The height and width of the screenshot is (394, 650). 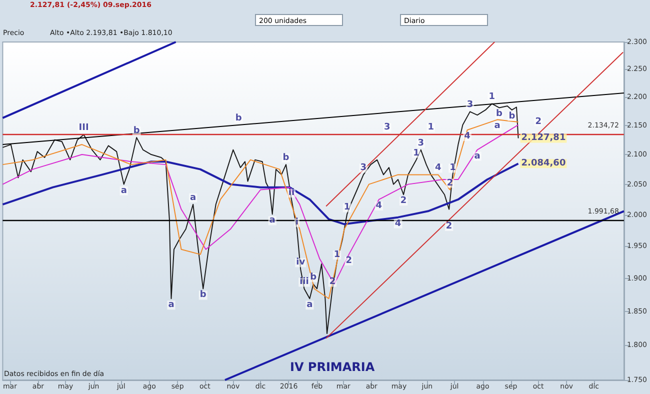 I want to click on annotation: iii, so click(x=304, y=282).